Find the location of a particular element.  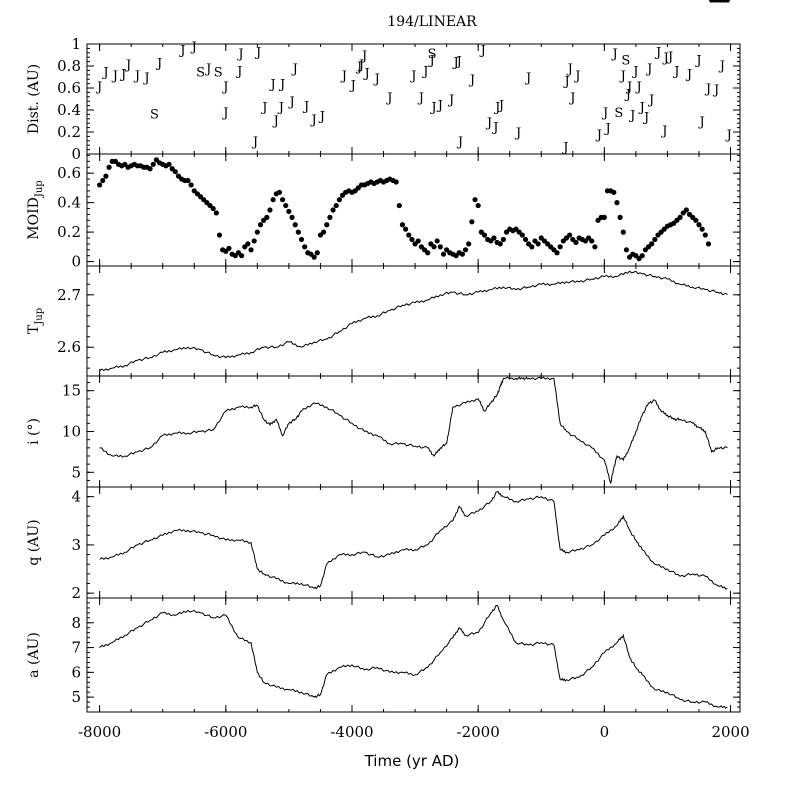

xtick-label: -2000 is located at coordinates (478, 732).